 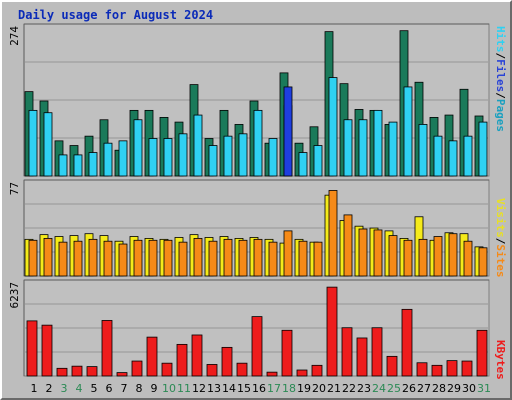 What do you see at coordinates (500, 218) in the screenshot?
I see `legend-visits: Visits` at bounding box center [500, 218].